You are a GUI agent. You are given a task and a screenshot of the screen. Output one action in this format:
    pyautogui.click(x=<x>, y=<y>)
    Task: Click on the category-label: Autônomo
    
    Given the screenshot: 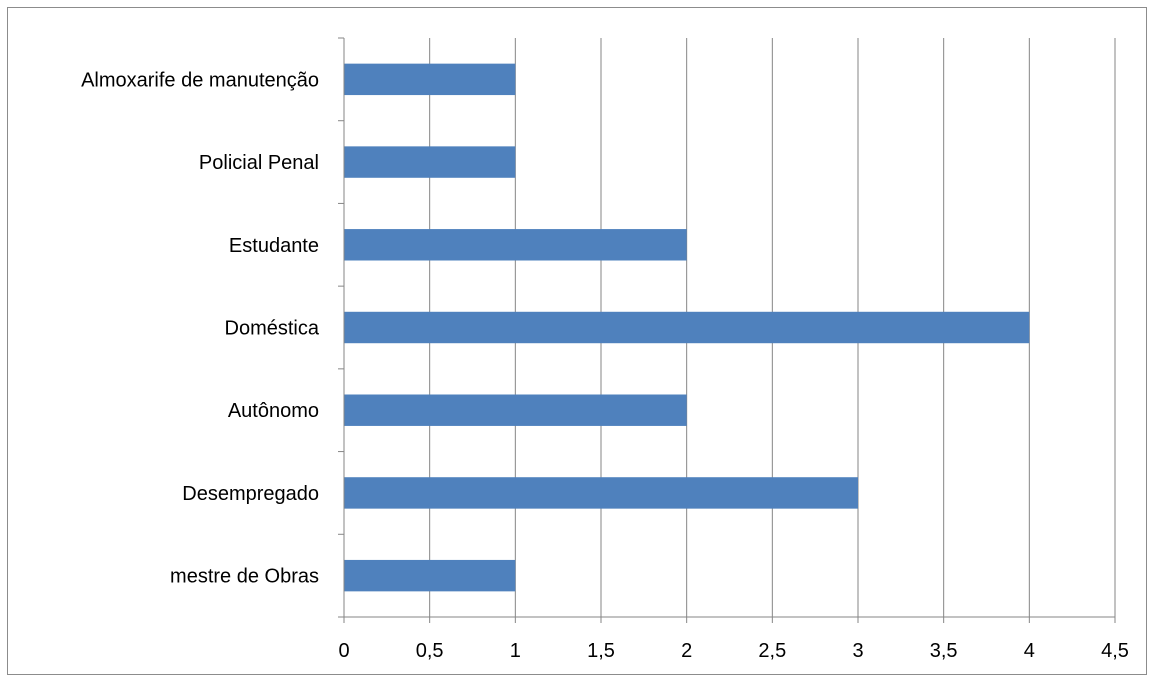 What is the action you would take?
    pyautogui.click(x=273, y=411)
    